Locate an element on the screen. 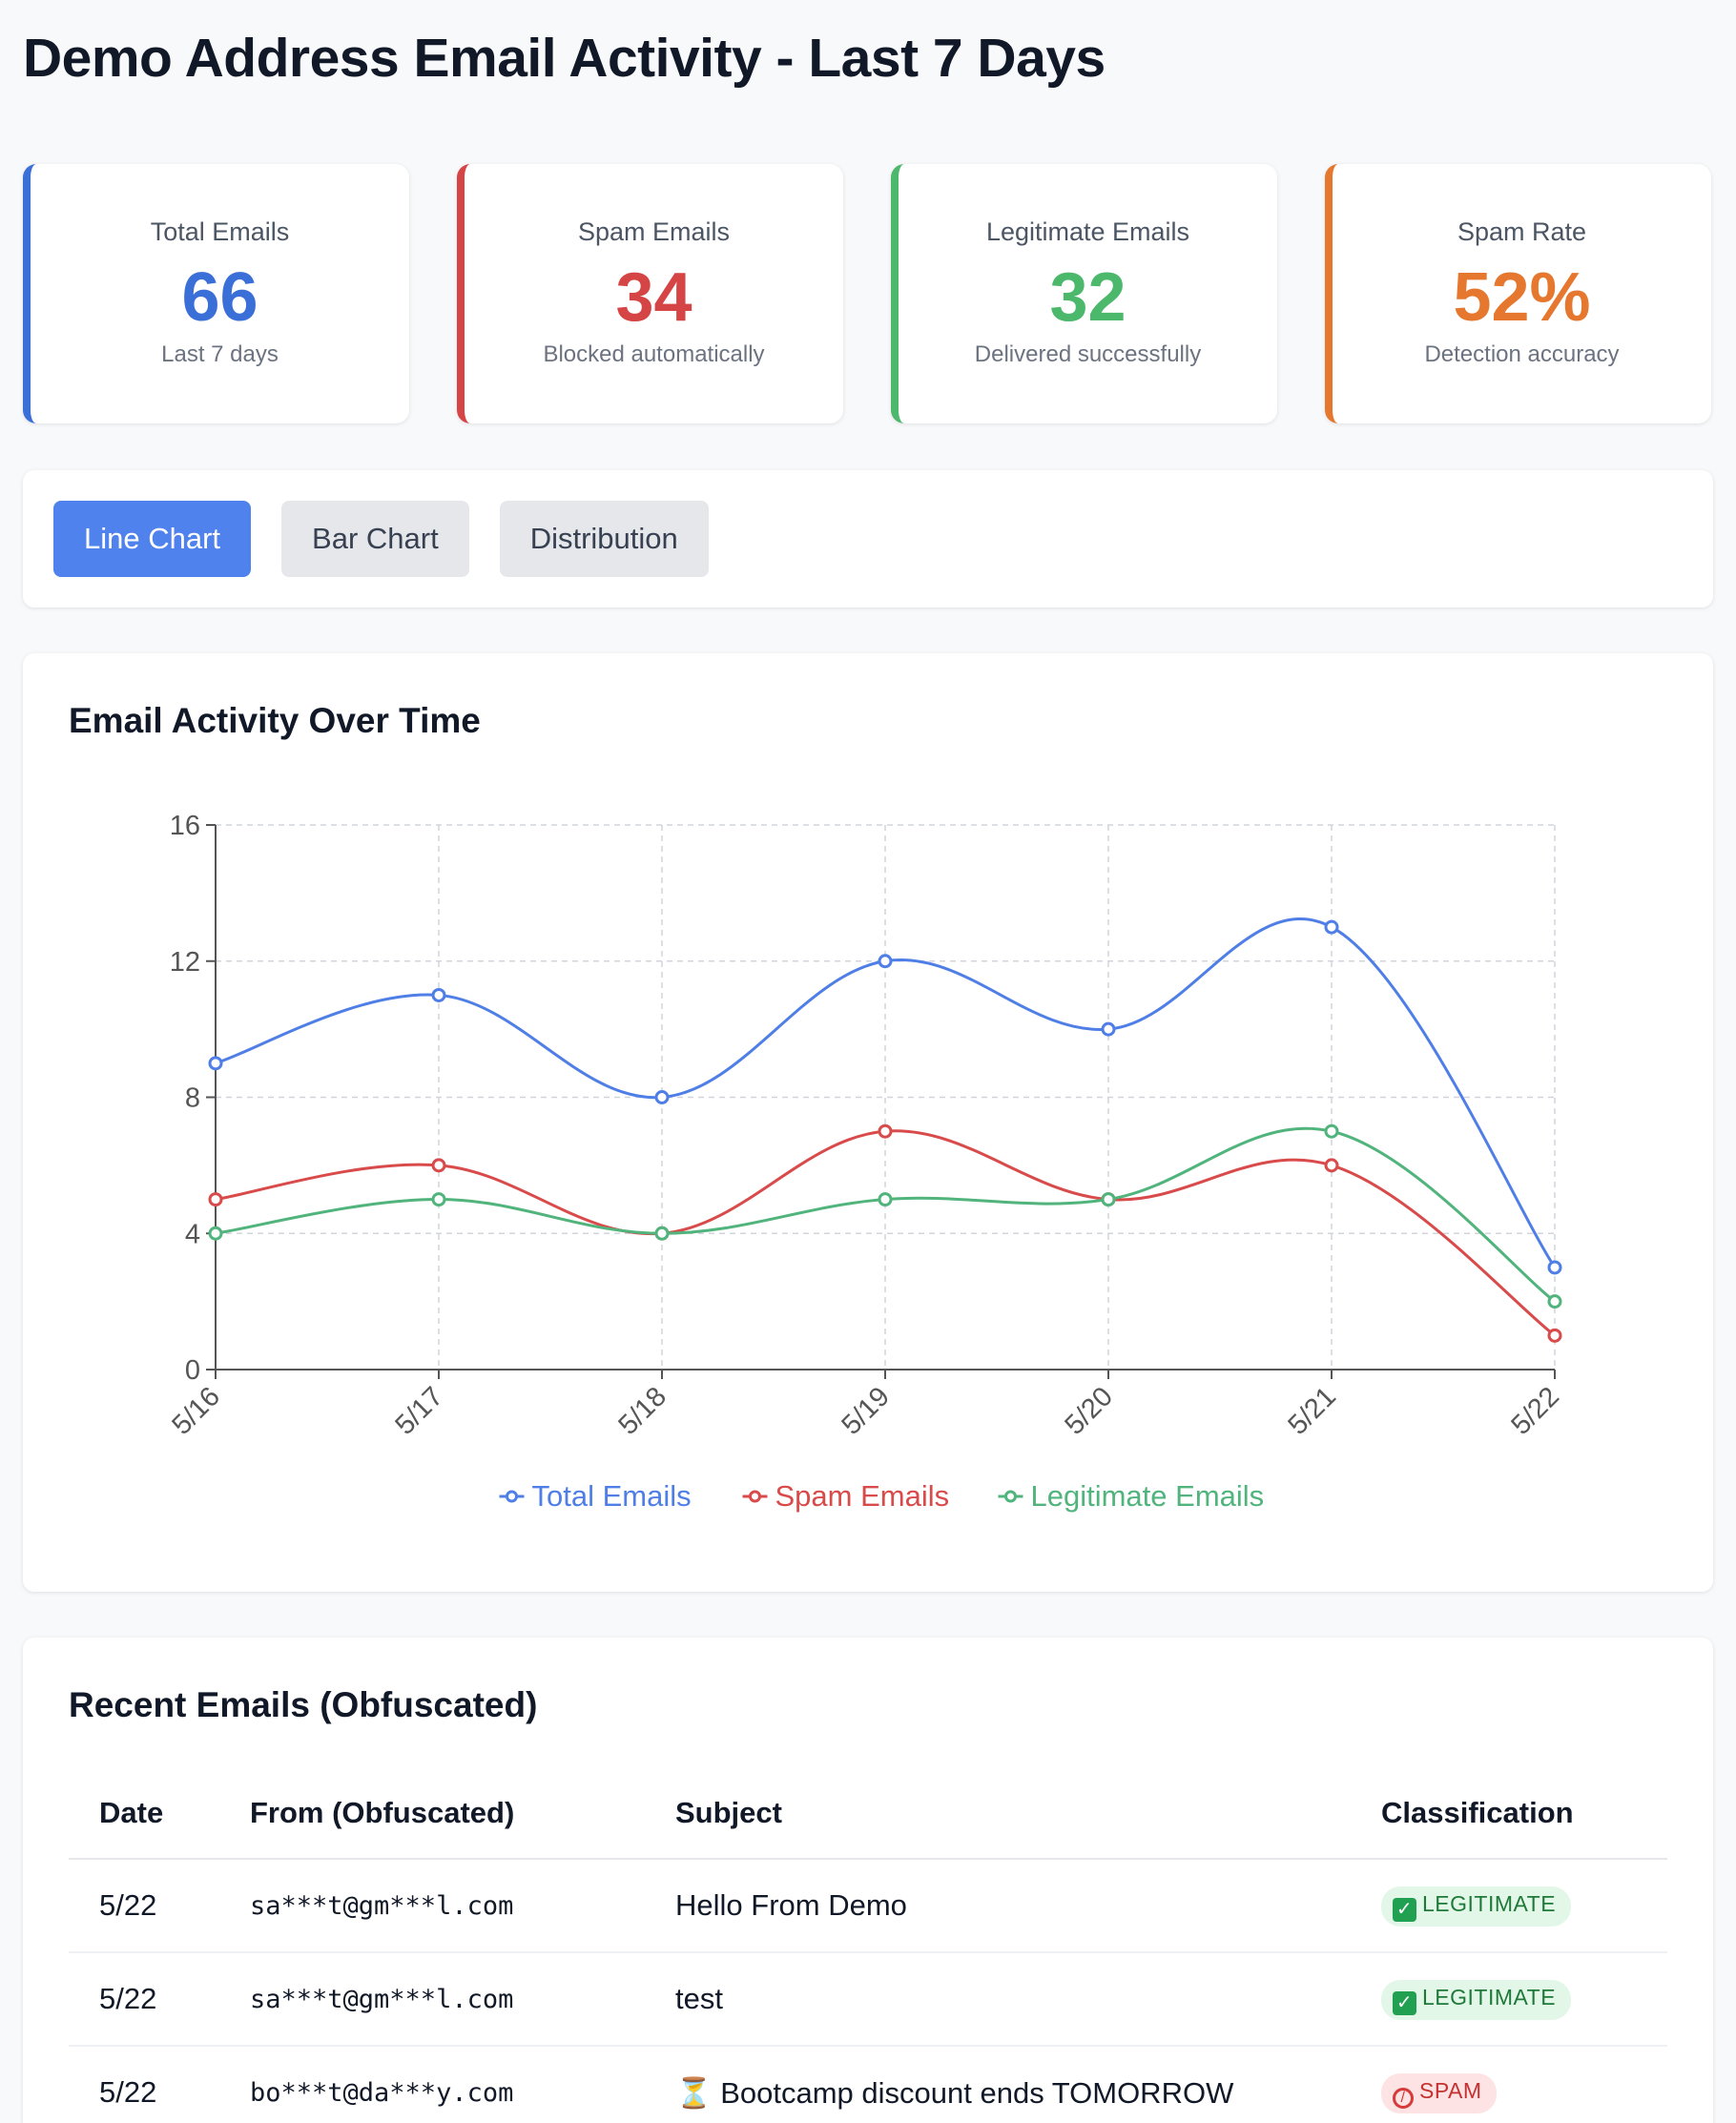  stat-subtext: Last 7 days is located at coordinates (220, 354).